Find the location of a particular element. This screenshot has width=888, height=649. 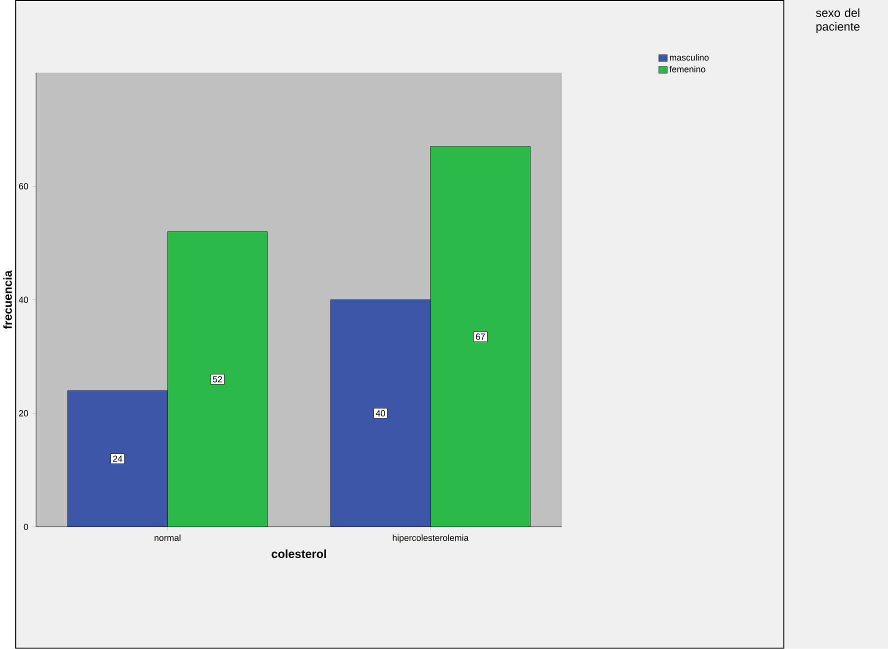

legend-title: sexo del paciente is located at coordinates (838, 21).